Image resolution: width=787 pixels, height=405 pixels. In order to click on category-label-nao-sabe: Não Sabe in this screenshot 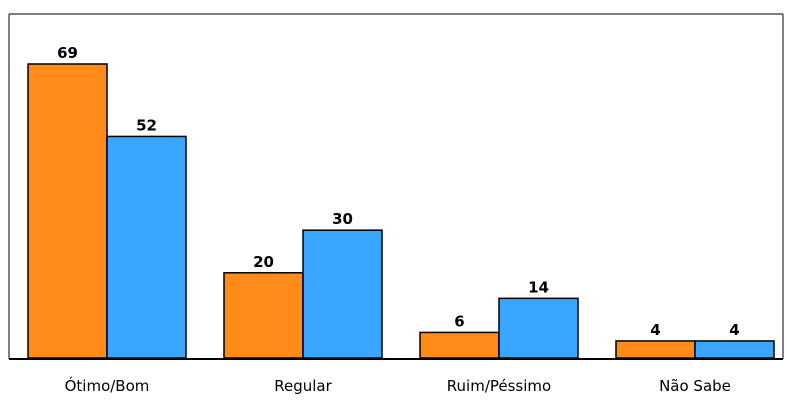, I will do `click(695, 386)`.